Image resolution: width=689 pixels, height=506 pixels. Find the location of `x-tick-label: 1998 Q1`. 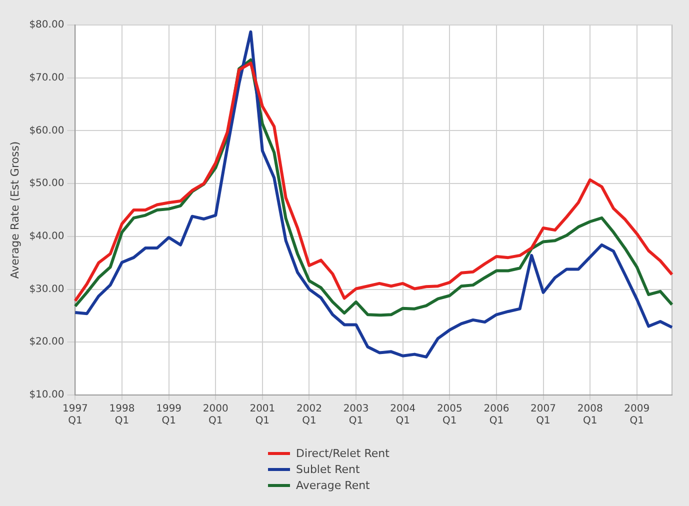

x-tick-label: 1998 Q1 is located at coordinates (122, 415).